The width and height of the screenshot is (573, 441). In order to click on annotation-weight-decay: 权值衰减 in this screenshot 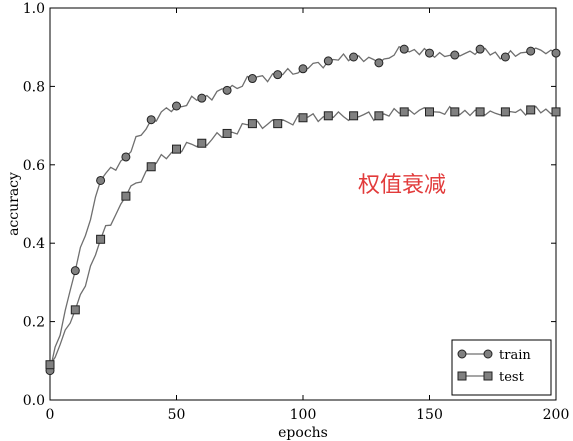, I will do `click(402, 185)`.